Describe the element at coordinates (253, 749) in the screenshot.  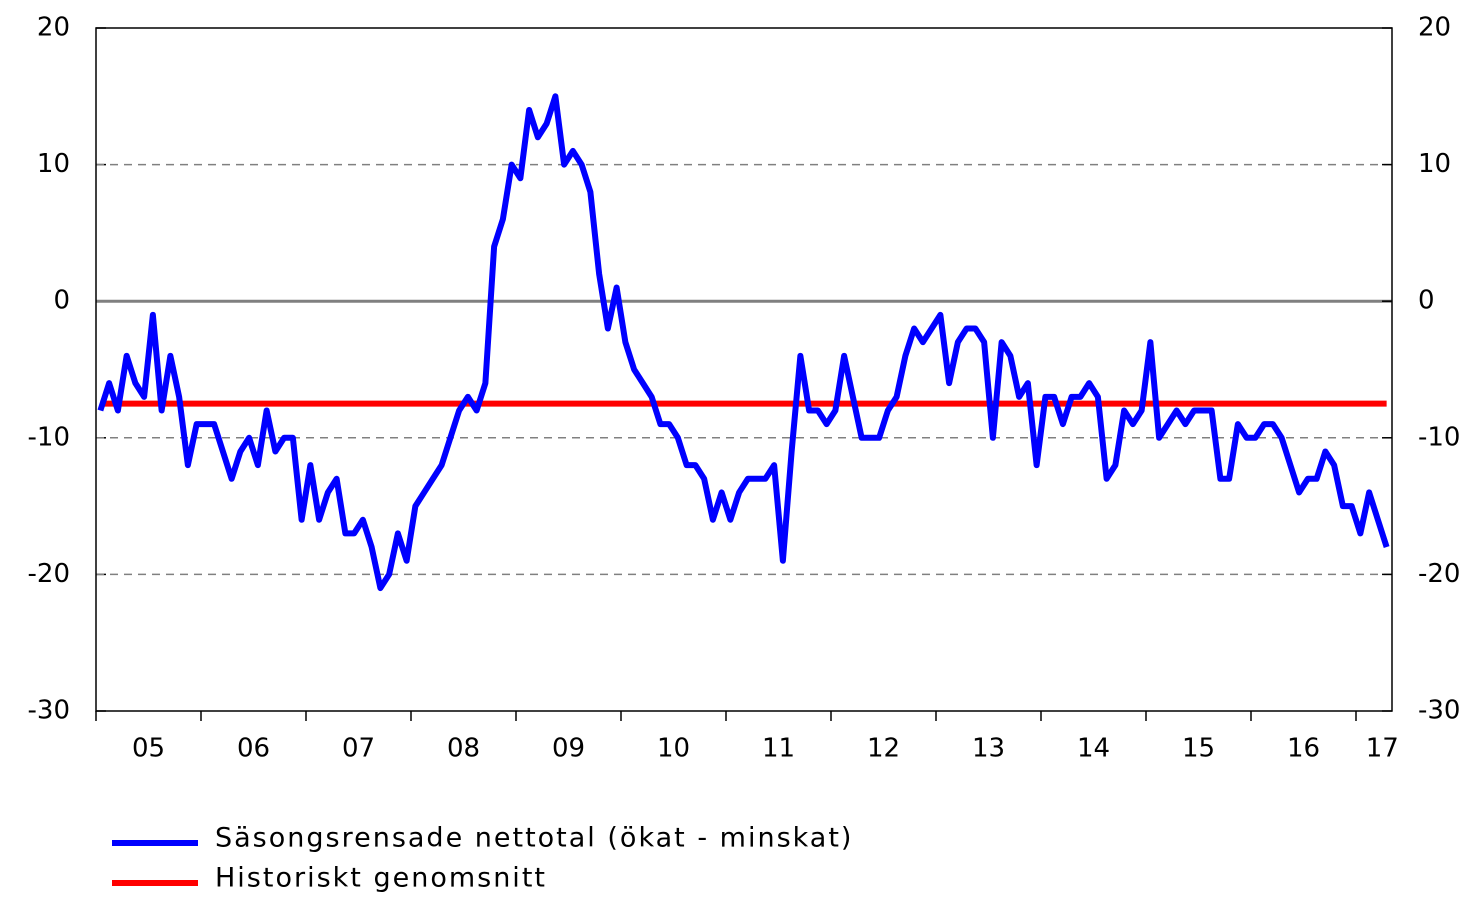
I see `x-tick-label: 06` at that location.